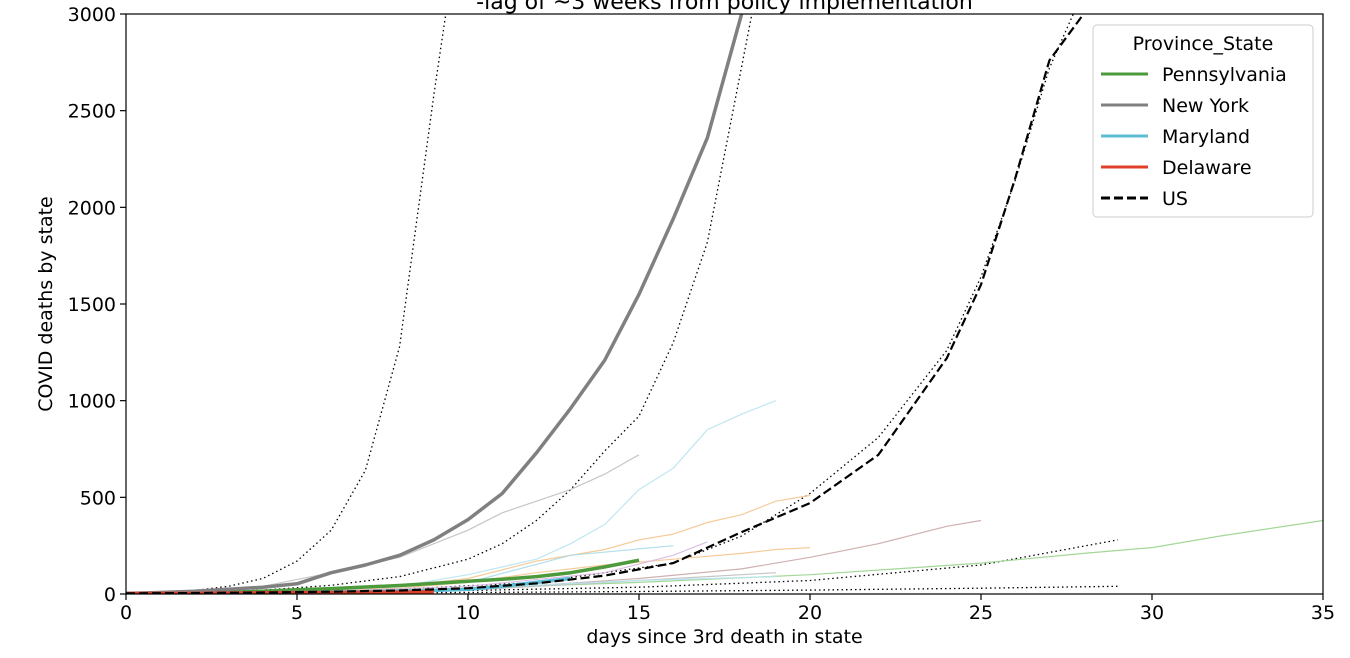 The width and height of the screenshot is (1350, 658). Describe the element at coordinates (1323, 613) in the screenshot. I see `x-tick-label: 35` at that location.